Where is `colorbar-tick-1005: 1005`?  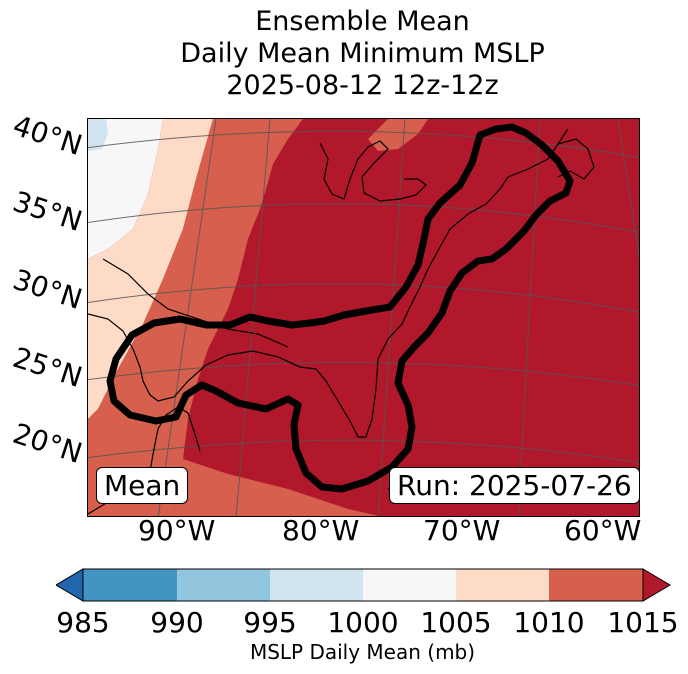
colorbar-tick-1005: 1005 is located at coordinates (456, 622).